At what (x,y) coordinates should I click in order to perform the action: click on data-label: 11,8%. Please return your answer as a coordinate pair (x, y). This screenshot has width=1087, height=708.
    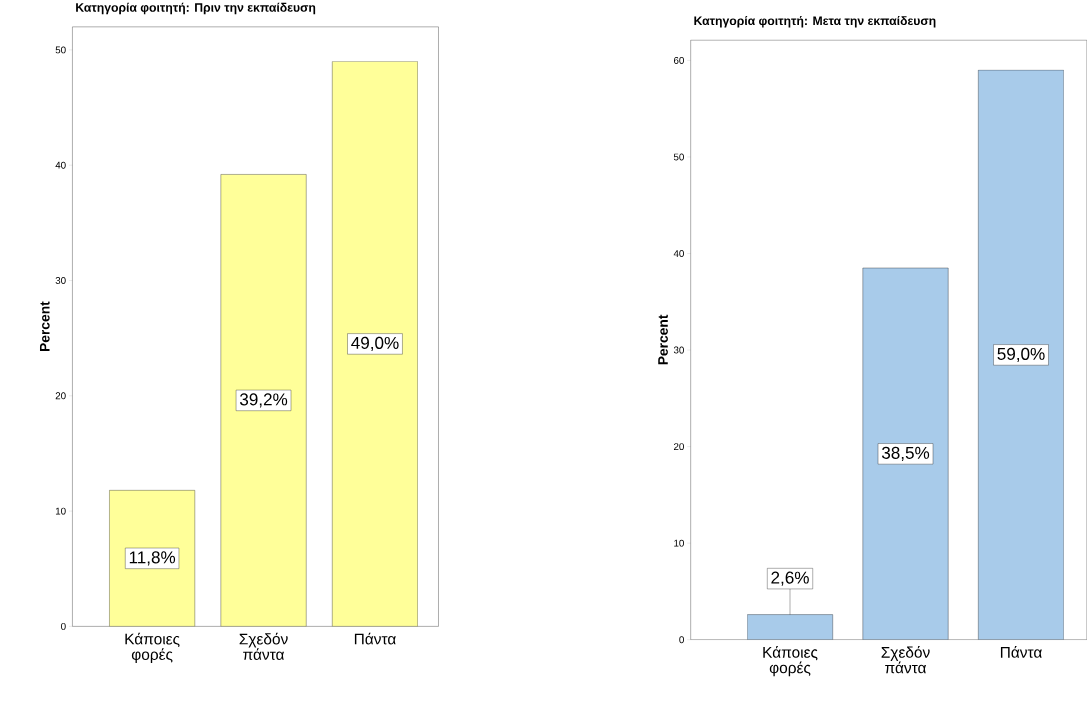
    Looking at the image, I should click on (152, 558).